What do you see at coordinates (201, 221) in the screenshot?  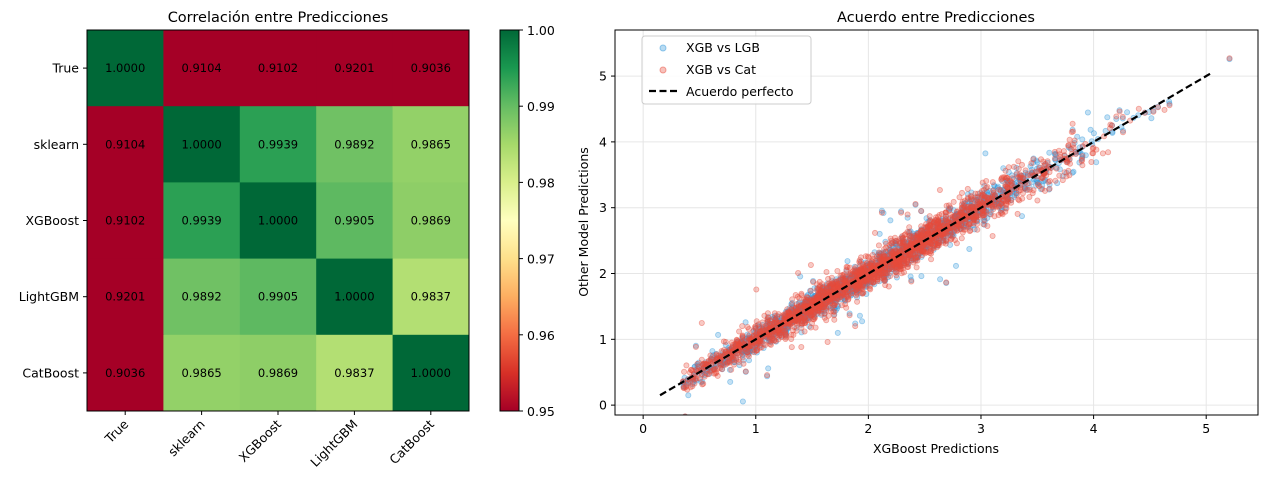 I see `heatmap-cell-label: 0.9939` at bounding box center [201, 221].